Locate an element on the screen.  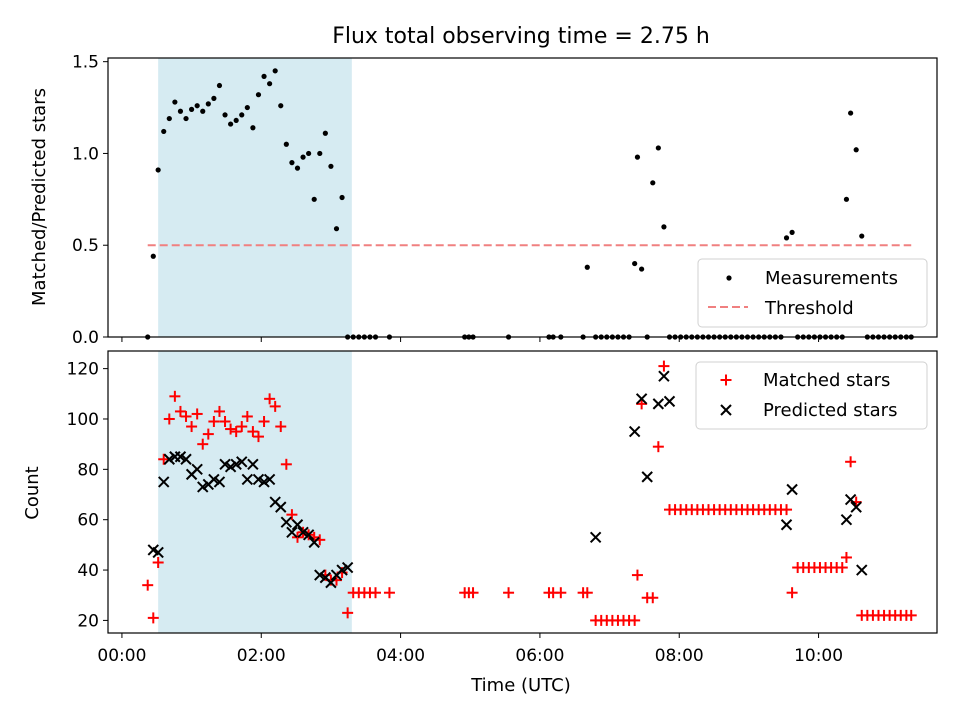
legend-measurement-marker is located at coordinates (729, 278).